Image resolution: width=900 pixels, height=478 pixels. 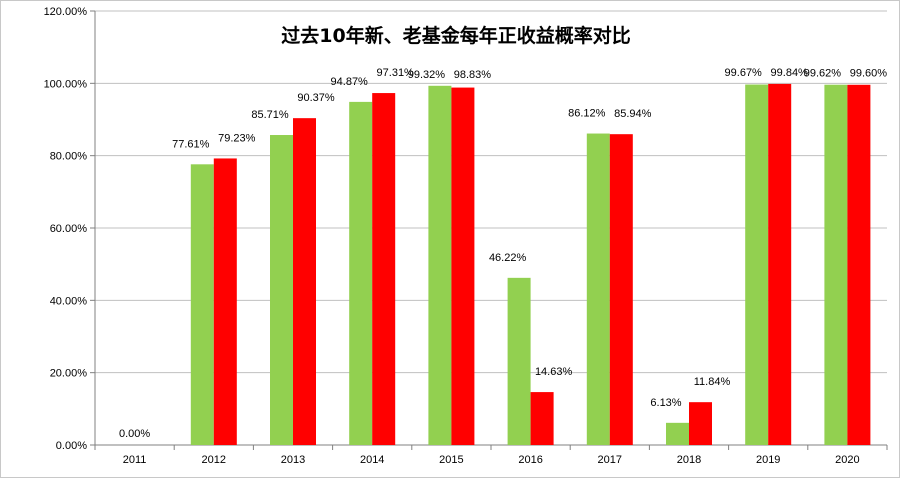 I want to click on data-label: 99.84%, so click(x=790, y=73).